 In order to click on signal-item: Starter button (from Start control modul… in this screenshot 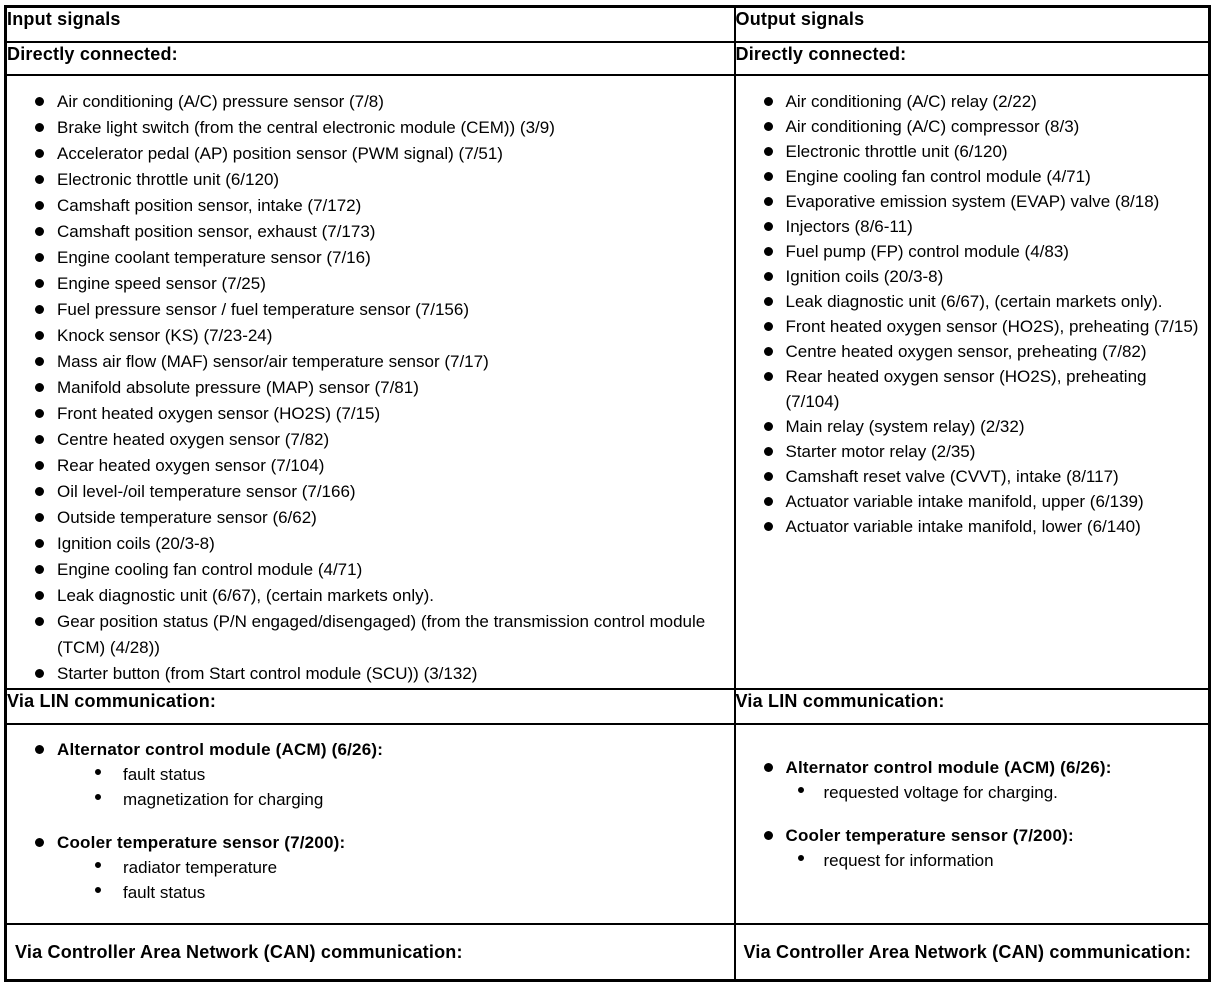, I will do `click(369, 674)`.